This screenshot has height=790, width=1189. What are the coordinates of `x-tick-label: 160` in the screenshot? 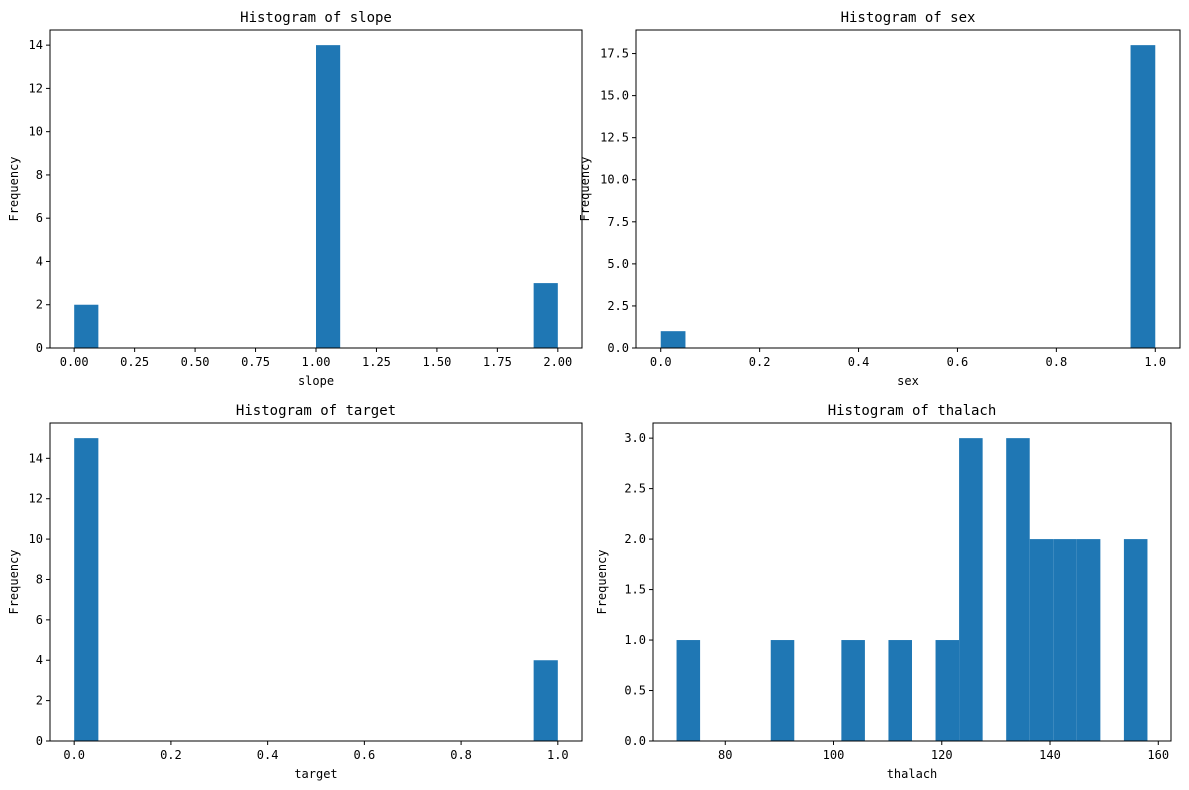 It's located at (1158, 755).